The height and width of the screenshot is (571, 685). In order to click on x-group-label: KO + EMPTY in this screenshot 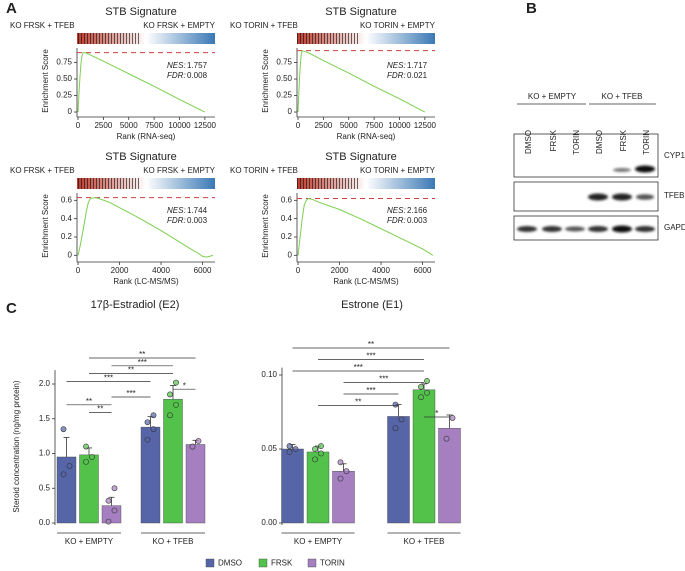, I will do `click(318, 541)`.